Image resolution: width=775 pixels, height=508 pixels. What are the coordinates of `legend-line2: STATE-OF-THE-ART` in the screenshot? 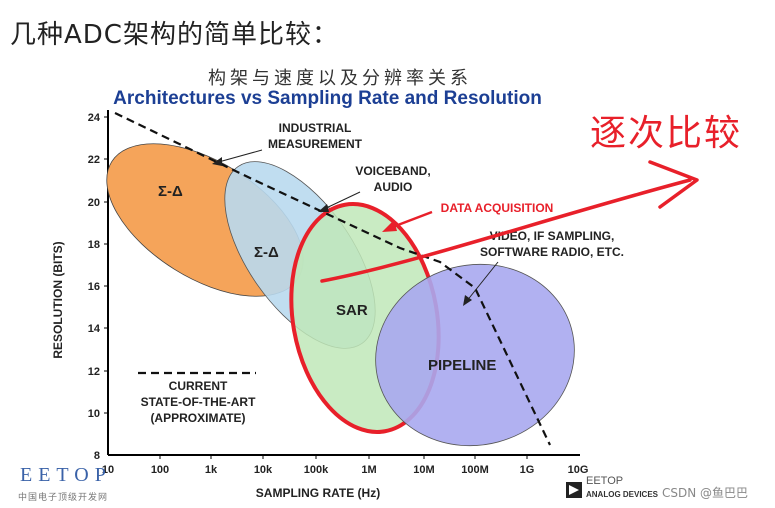 It's located at (199, 402).